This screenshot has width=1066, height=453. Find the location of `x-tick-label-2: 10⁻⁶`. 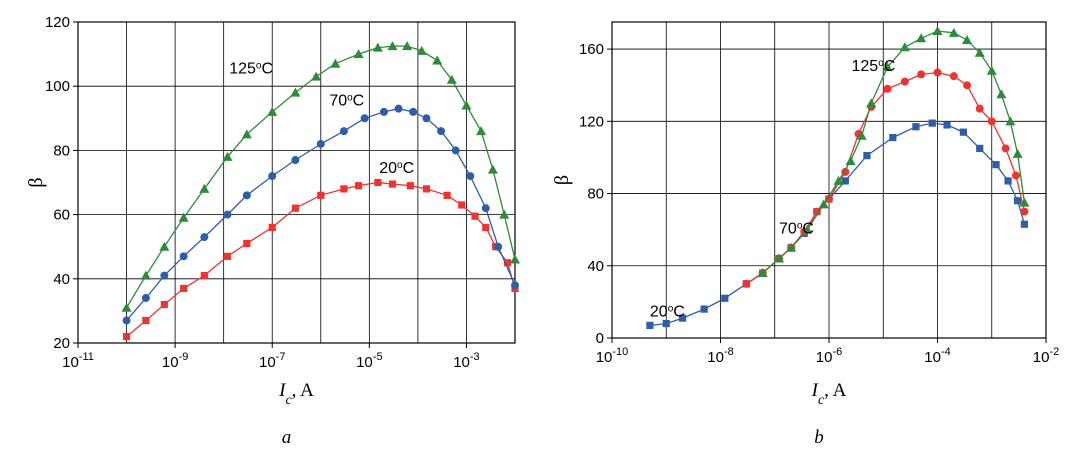

x-tick-label-2: 10⁻⁶ is located at coordinates (829, 356).